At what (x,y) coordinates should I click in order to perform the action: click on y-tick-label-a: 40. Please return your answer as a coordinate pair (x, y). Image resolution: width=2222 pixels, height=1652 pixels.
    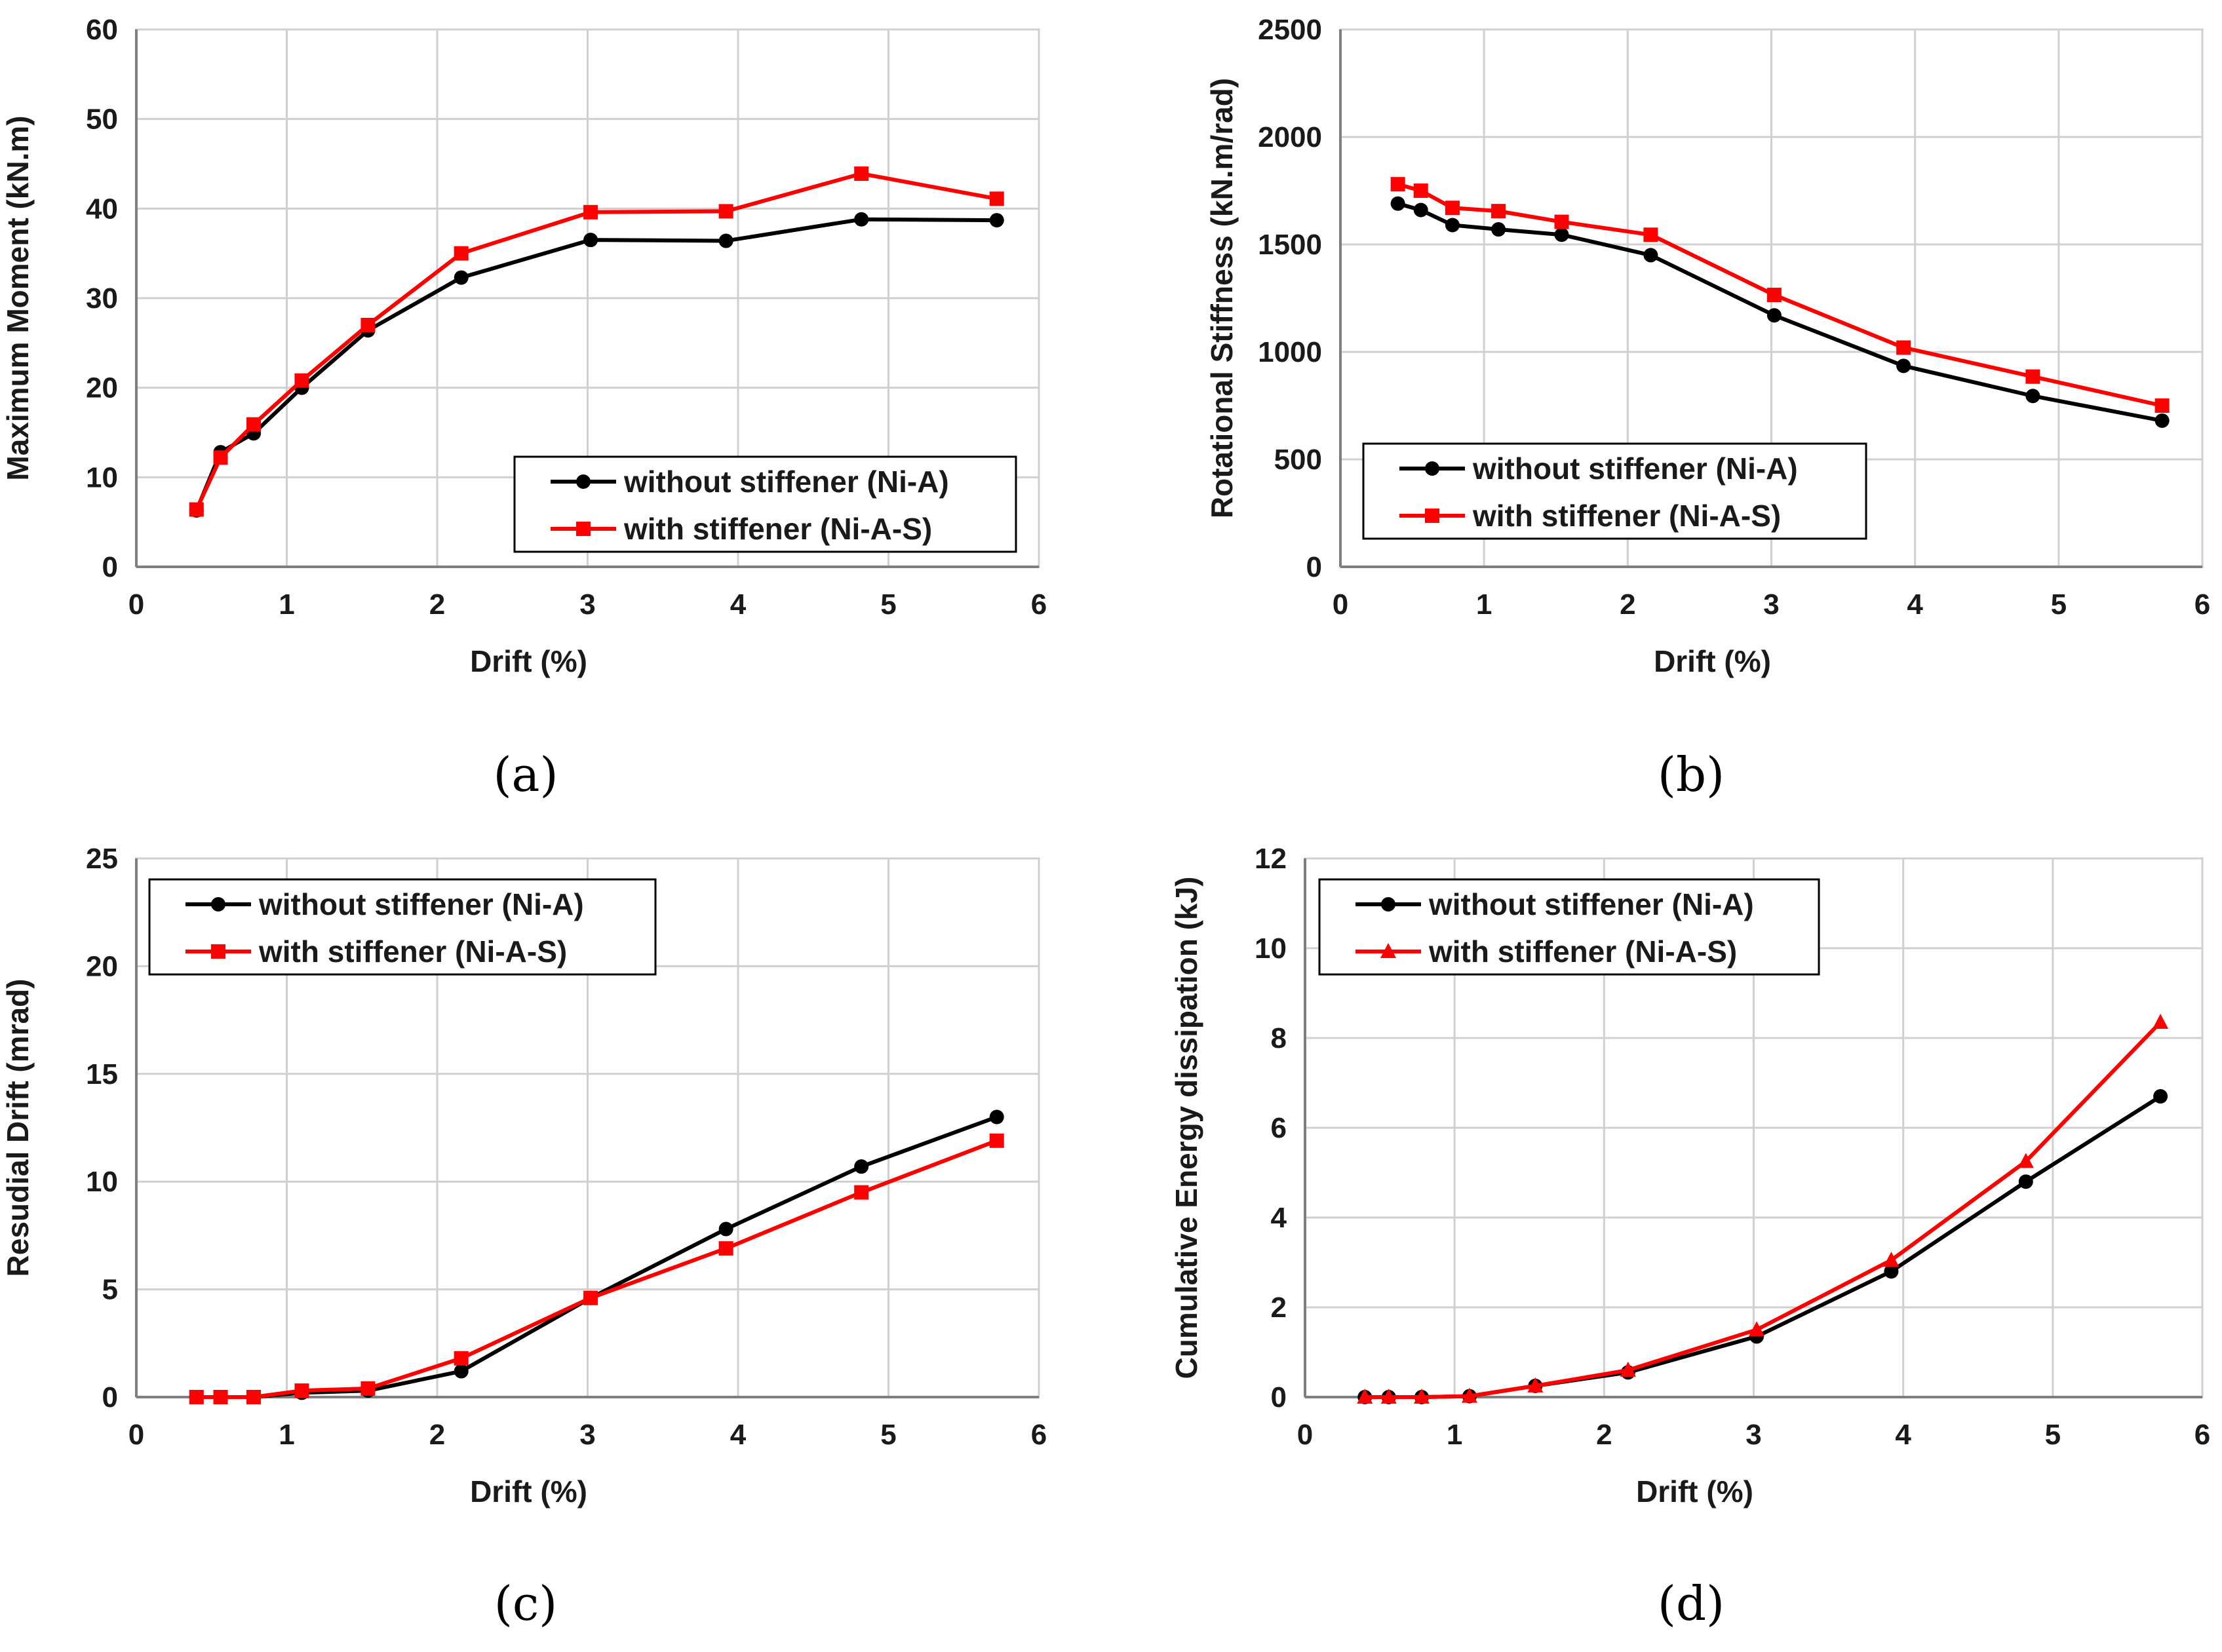
    Looking at the image, I should click on (102, 209).